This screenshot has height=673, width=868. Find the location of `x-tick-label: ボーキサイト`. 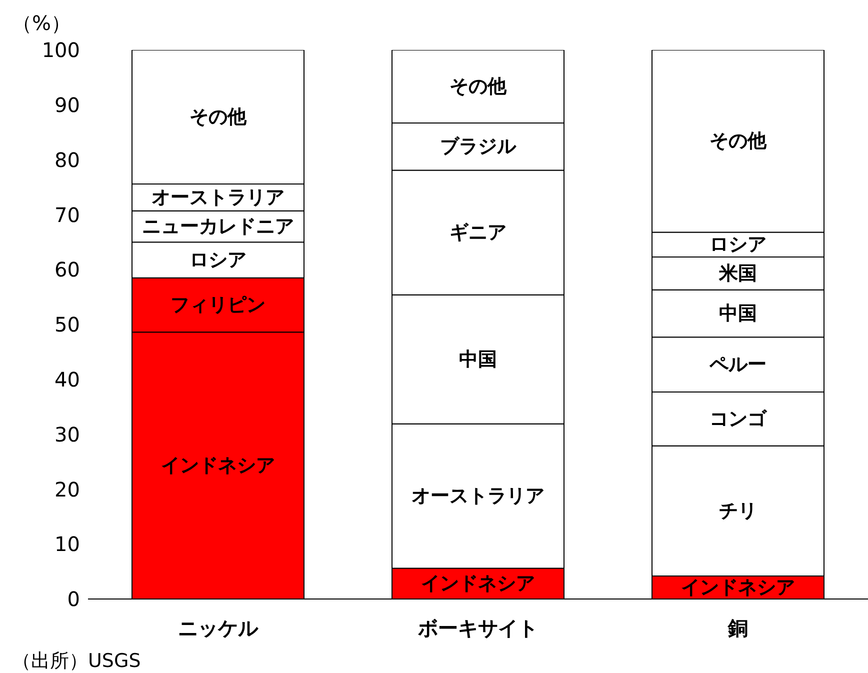

x-tick-label: ボーキサイト is located at coordinates (477, 628).